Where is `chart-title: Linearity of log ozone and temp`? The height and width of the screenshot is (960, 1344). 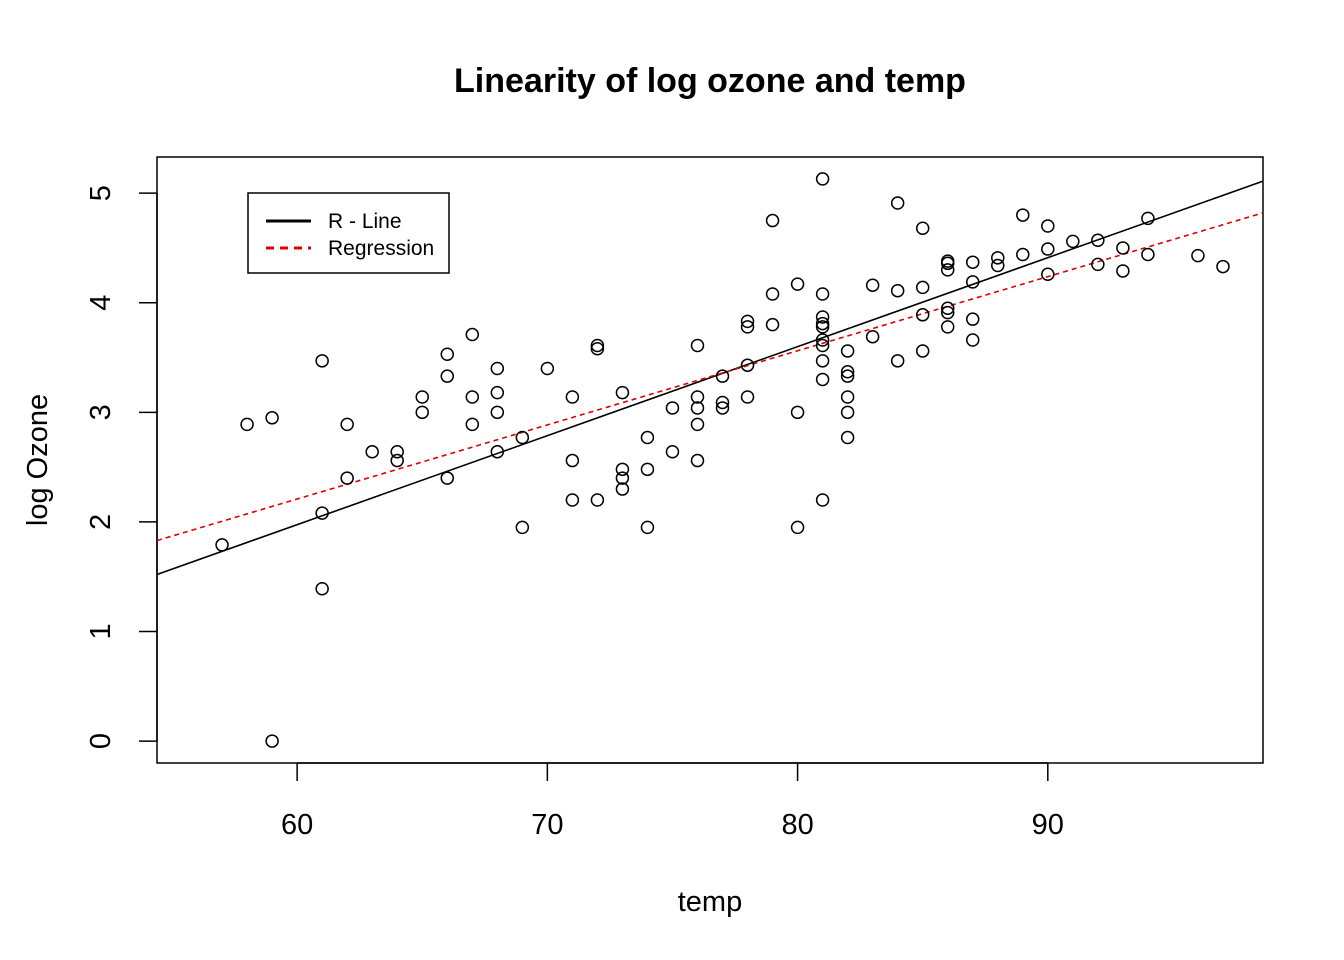
chart-title: Linearity of log ozone and temp is located at coordinates (710, 81).